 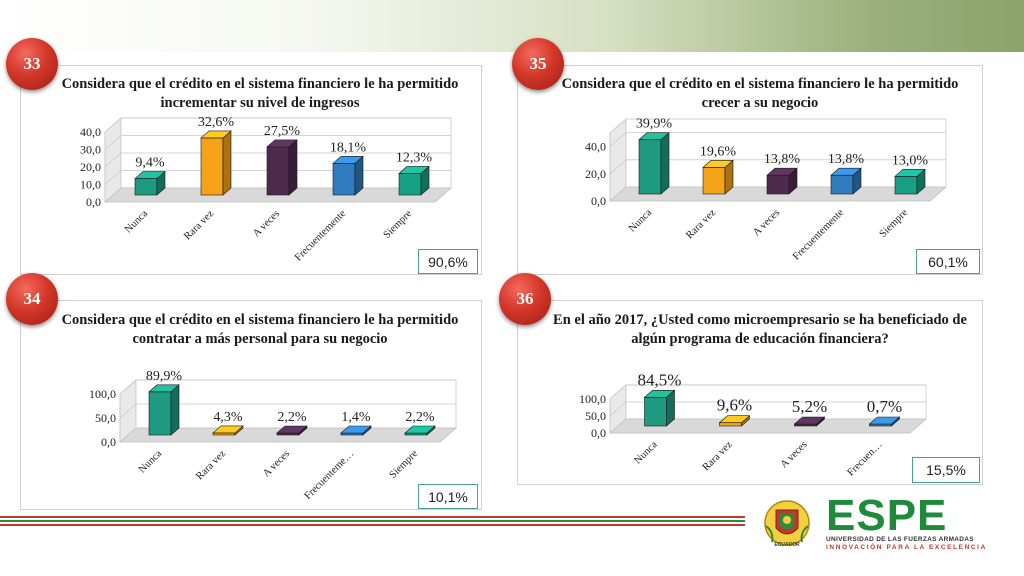 I want to click on top-banner, so click(x=512, y=26).